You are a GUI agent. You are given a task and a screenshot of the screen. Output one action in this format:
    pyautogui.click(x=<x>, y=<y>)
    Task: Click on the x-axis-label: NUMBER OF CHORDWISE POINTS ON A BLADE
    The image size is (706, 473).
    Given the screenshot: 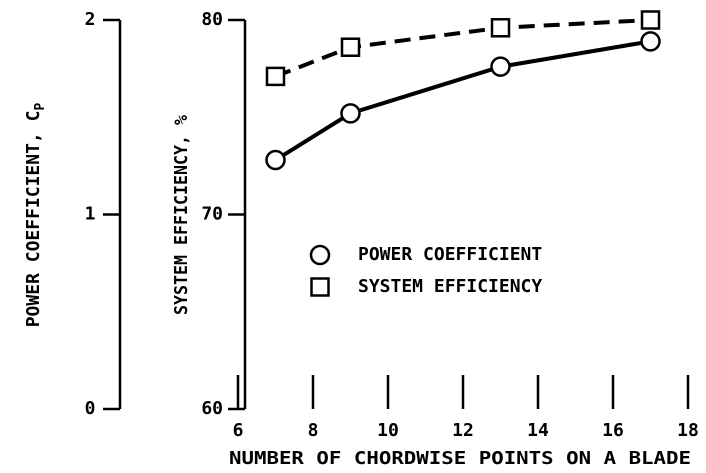 What is the action you would take?
    pyautogui.click(x=460, y=458)
    